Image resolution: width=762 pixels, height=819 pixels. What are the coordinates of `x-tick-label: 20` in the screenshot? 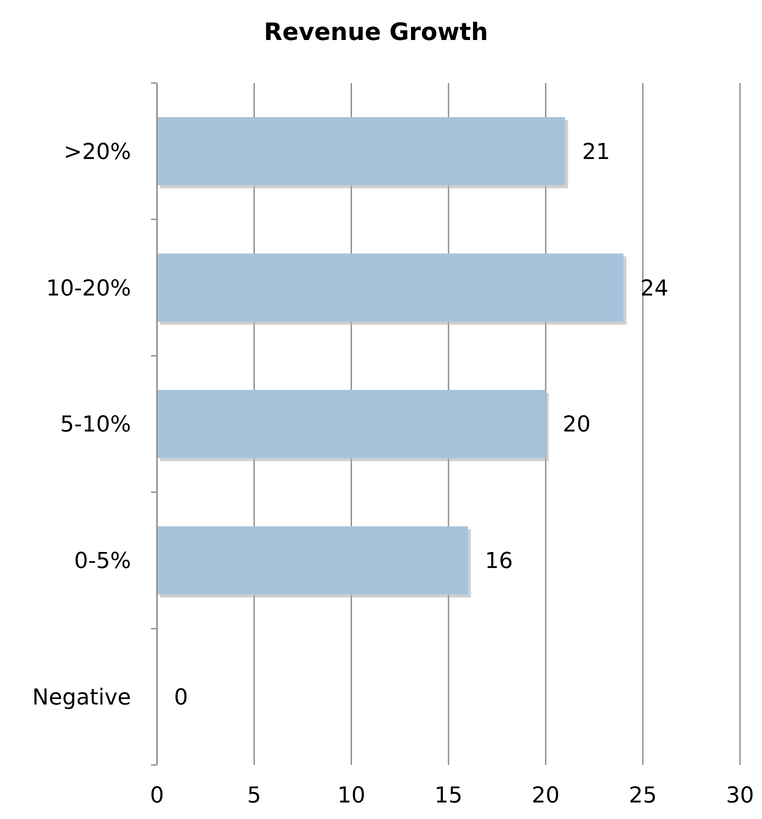 It's located at (546, 796).